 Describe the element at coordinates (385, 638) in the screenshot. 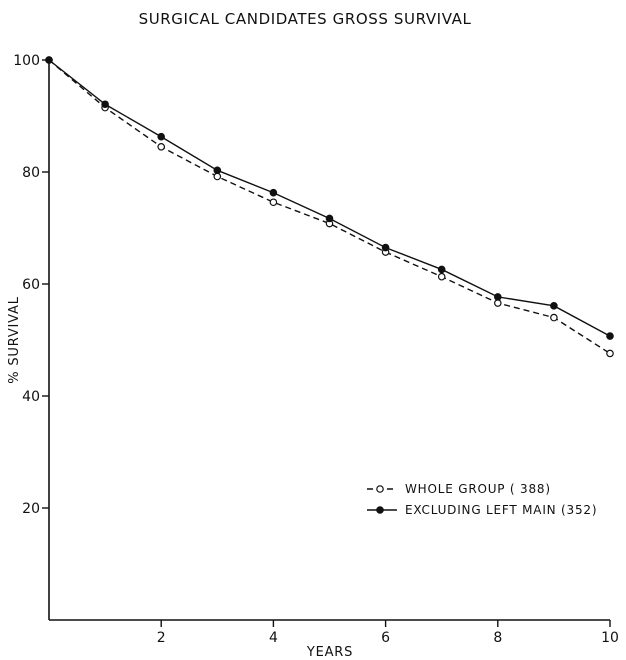

I see `x-tick-label: 6` at that location.